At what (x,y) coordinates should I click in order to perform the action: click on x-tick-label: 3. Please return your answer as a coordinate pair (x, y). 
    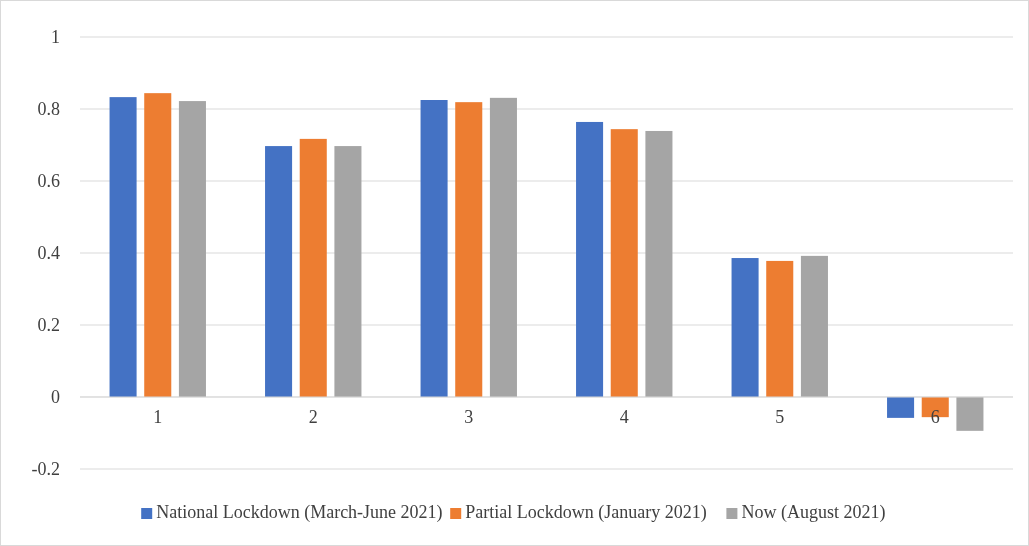
    Looking at the image, I should click on (469, 417).